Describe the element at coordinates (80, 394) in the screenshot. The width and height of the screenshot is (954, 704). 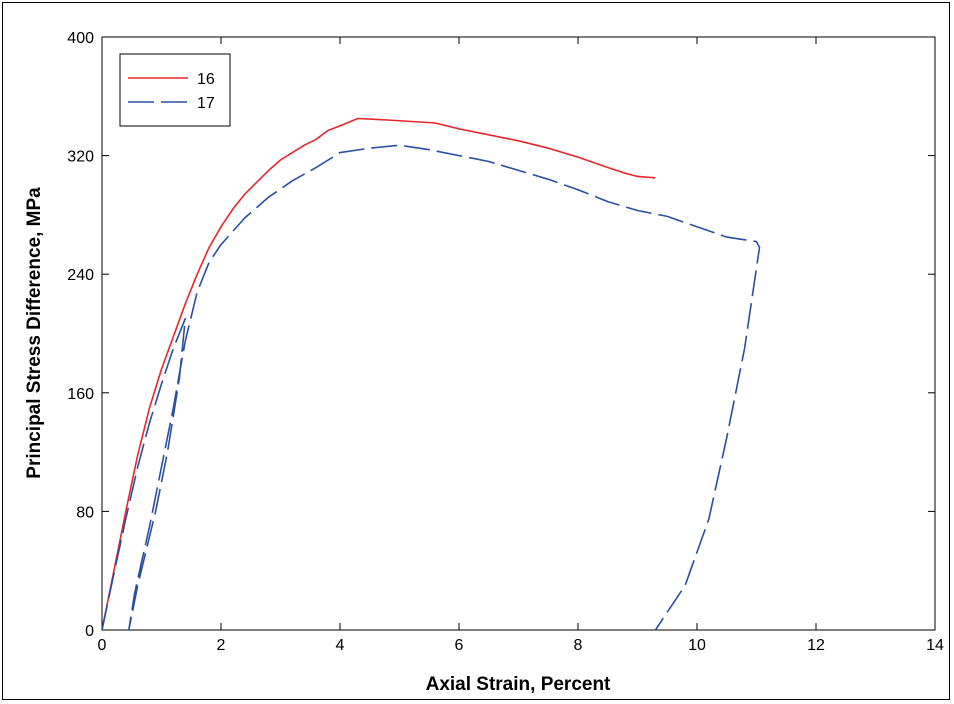
I see `y-tick-label: 160` at that location.